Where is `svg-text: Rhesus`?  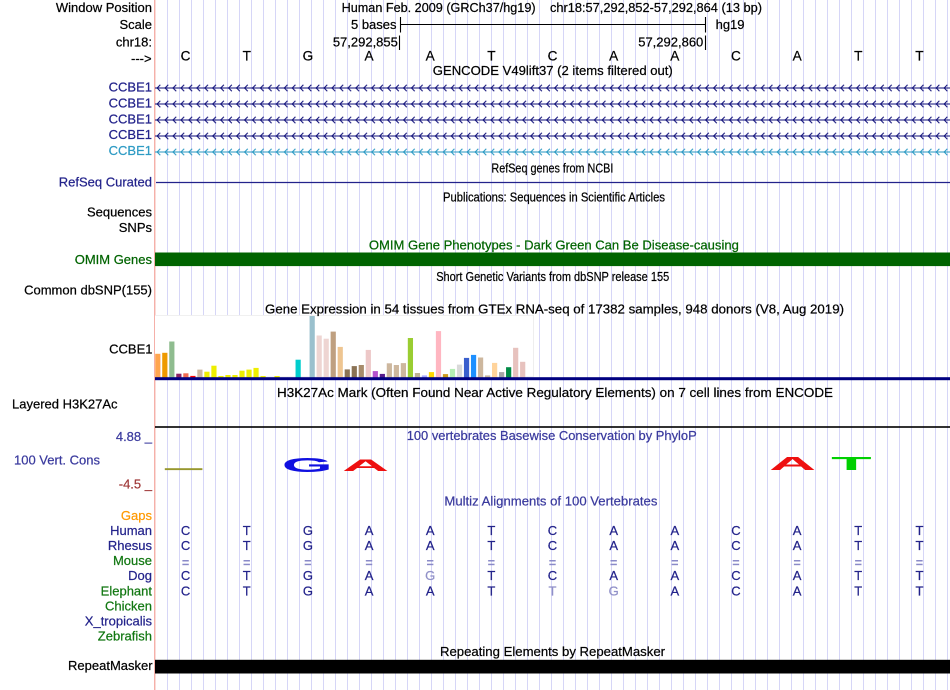 svg-text: Rhesus is located at coordinates (130, 545).